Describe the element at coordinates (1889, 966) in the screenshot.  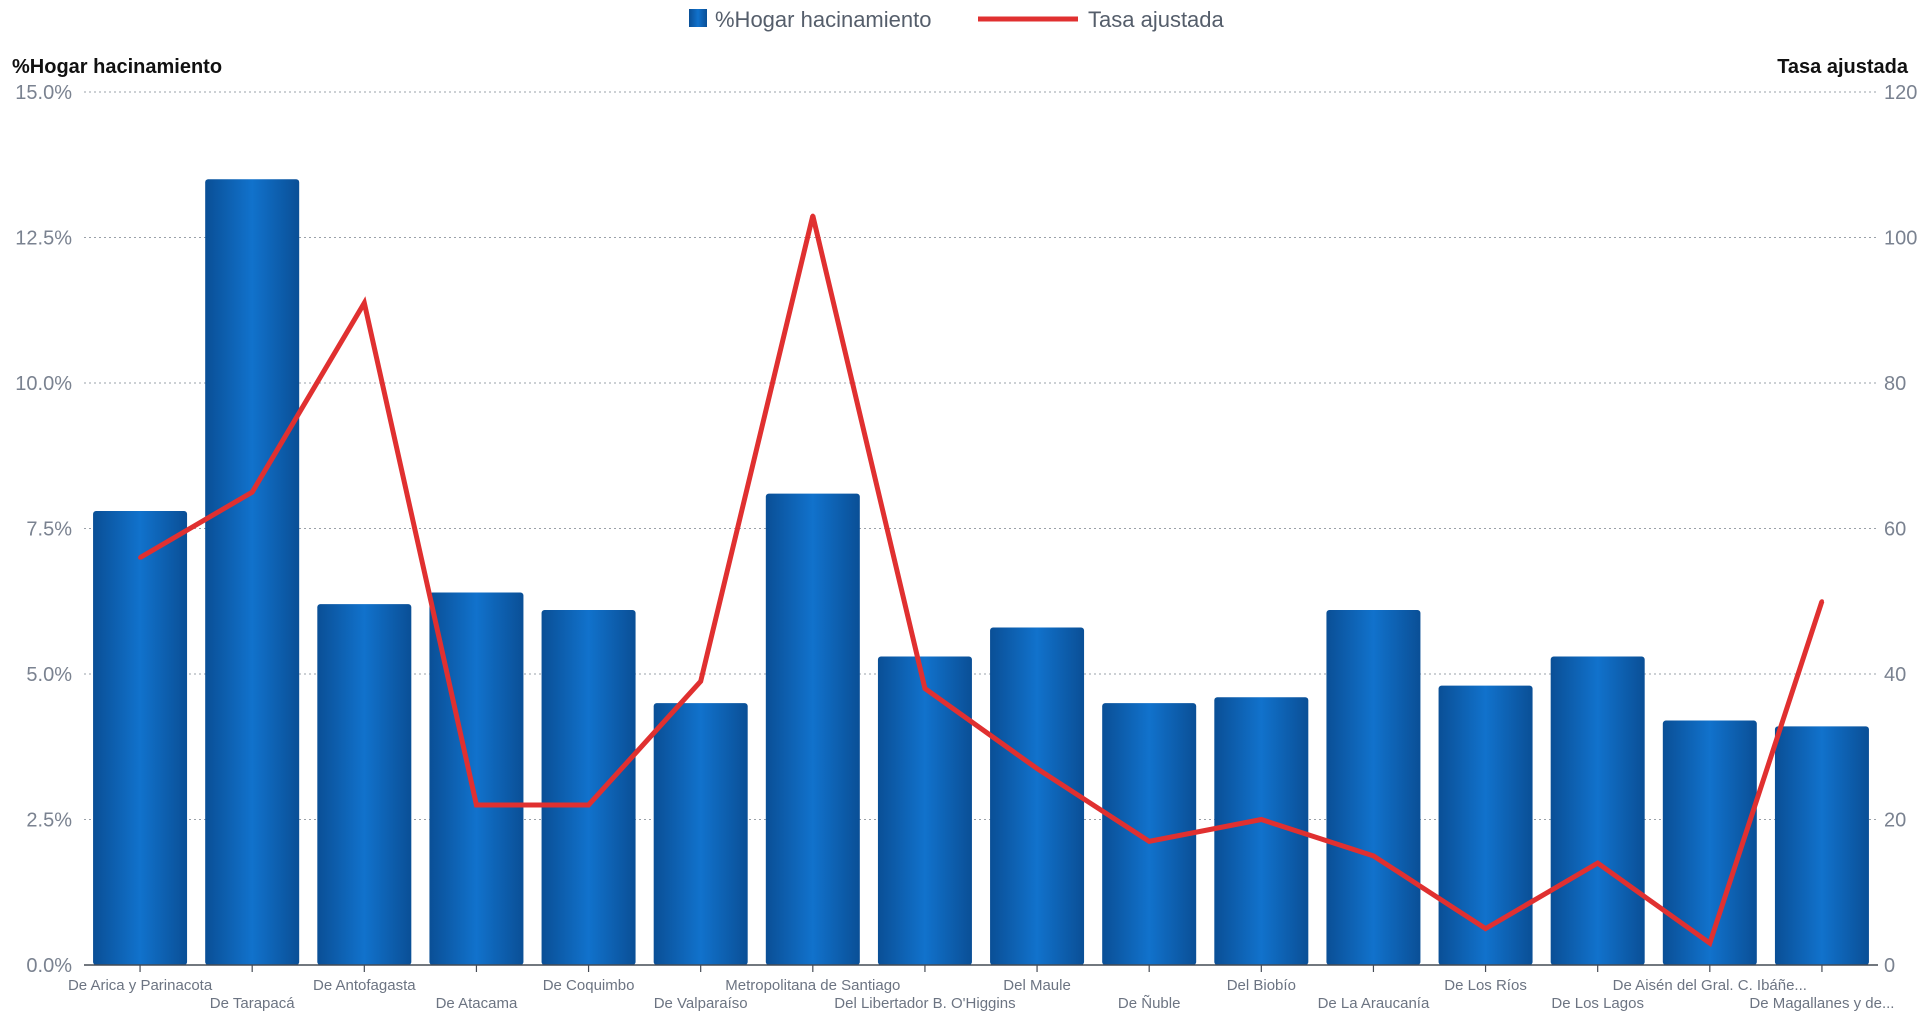
I see `right-tick-label: 0` at that location.